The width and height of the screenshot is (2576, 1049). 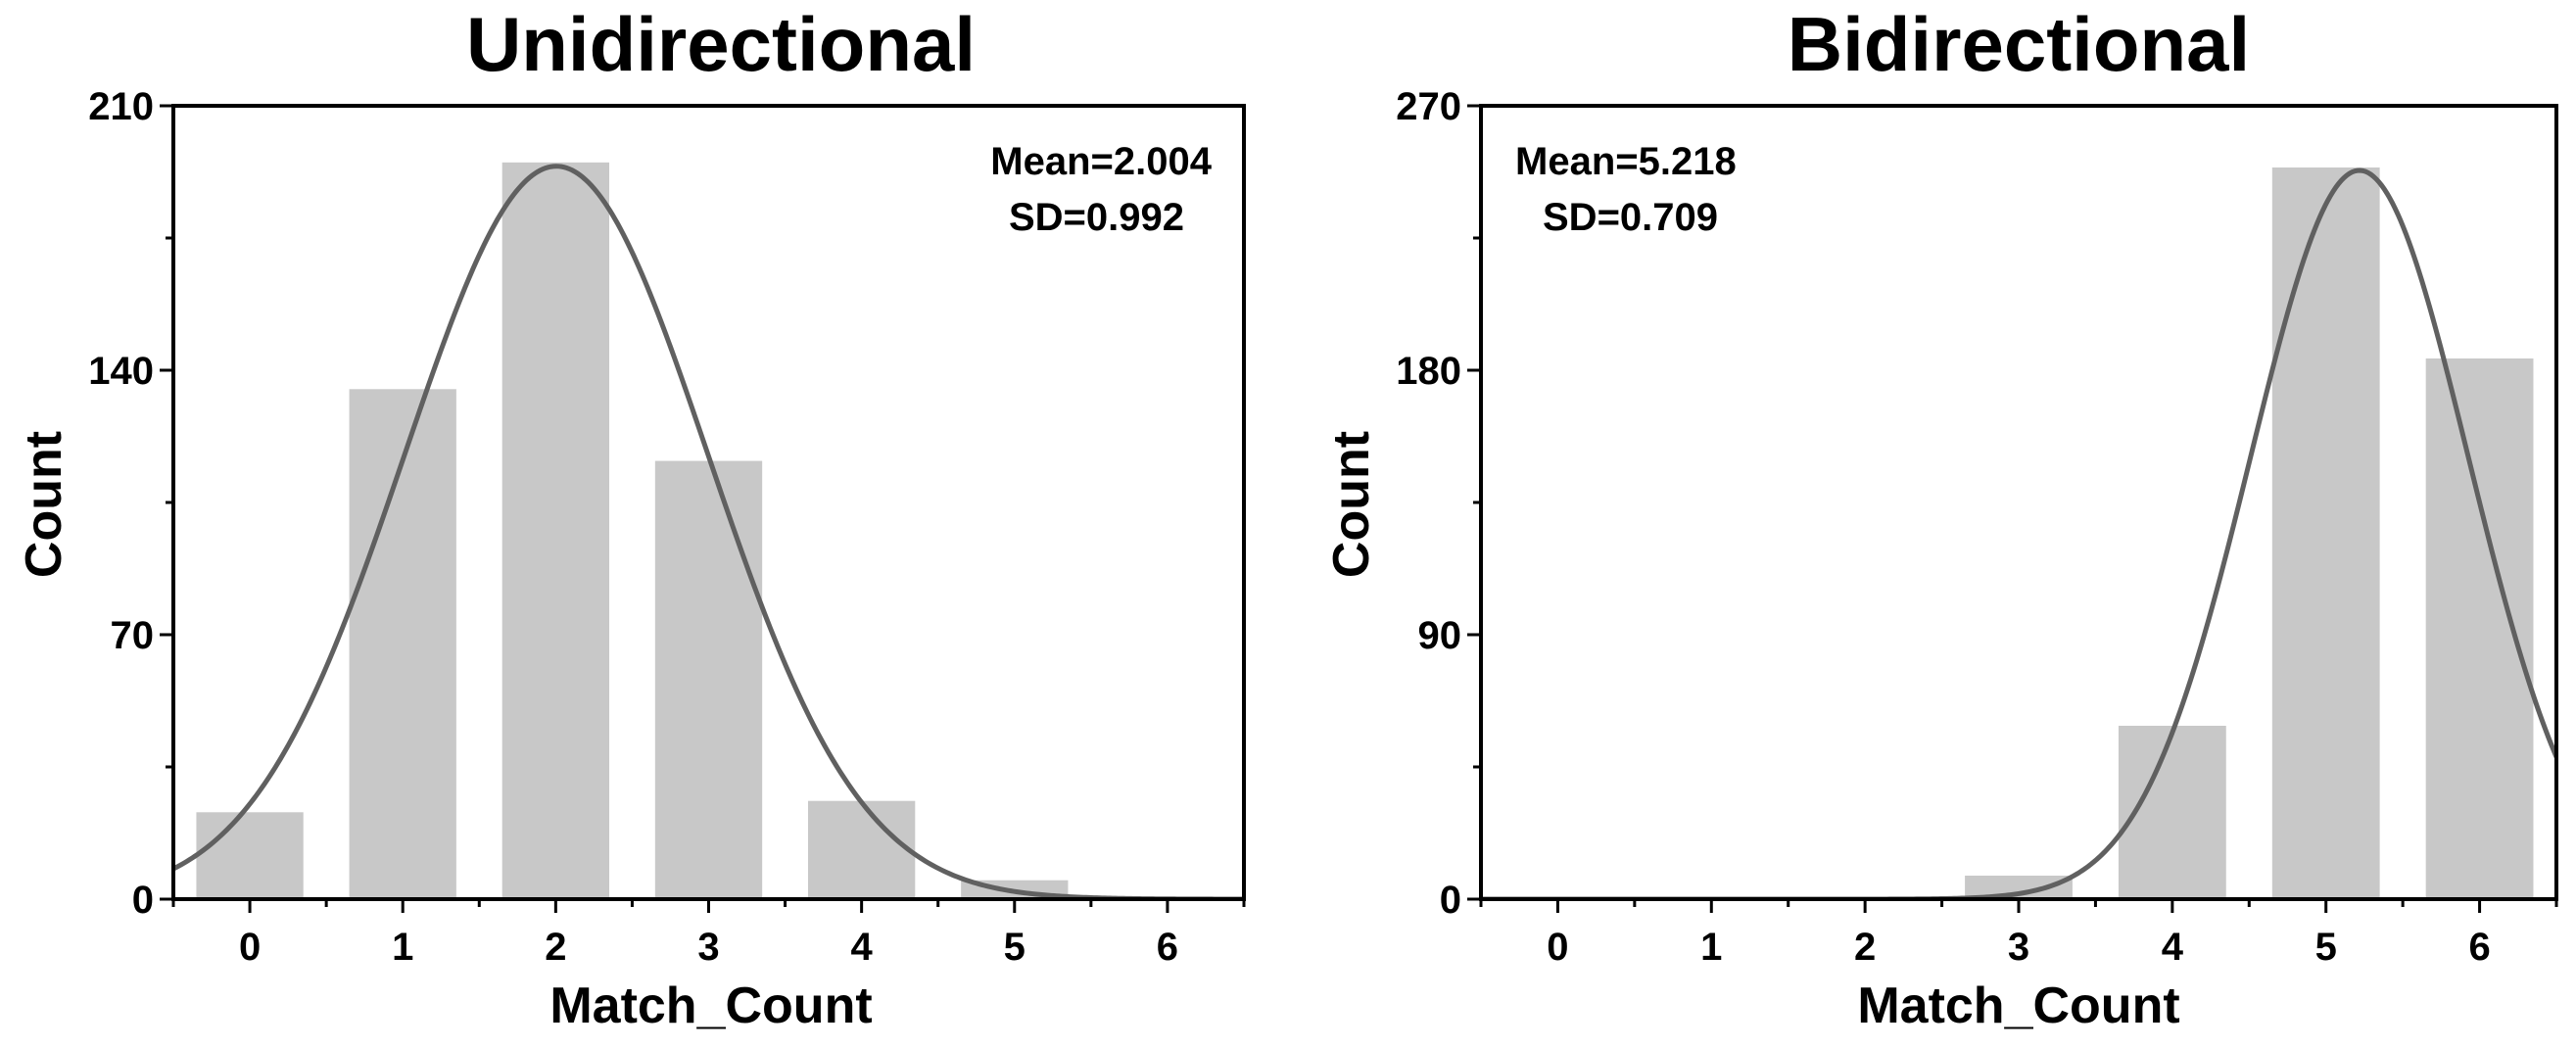 What do you see at coordinates (133, 635) in the screenshot?
I see `y-tick-label: 70` at bounding box center [133, 635].